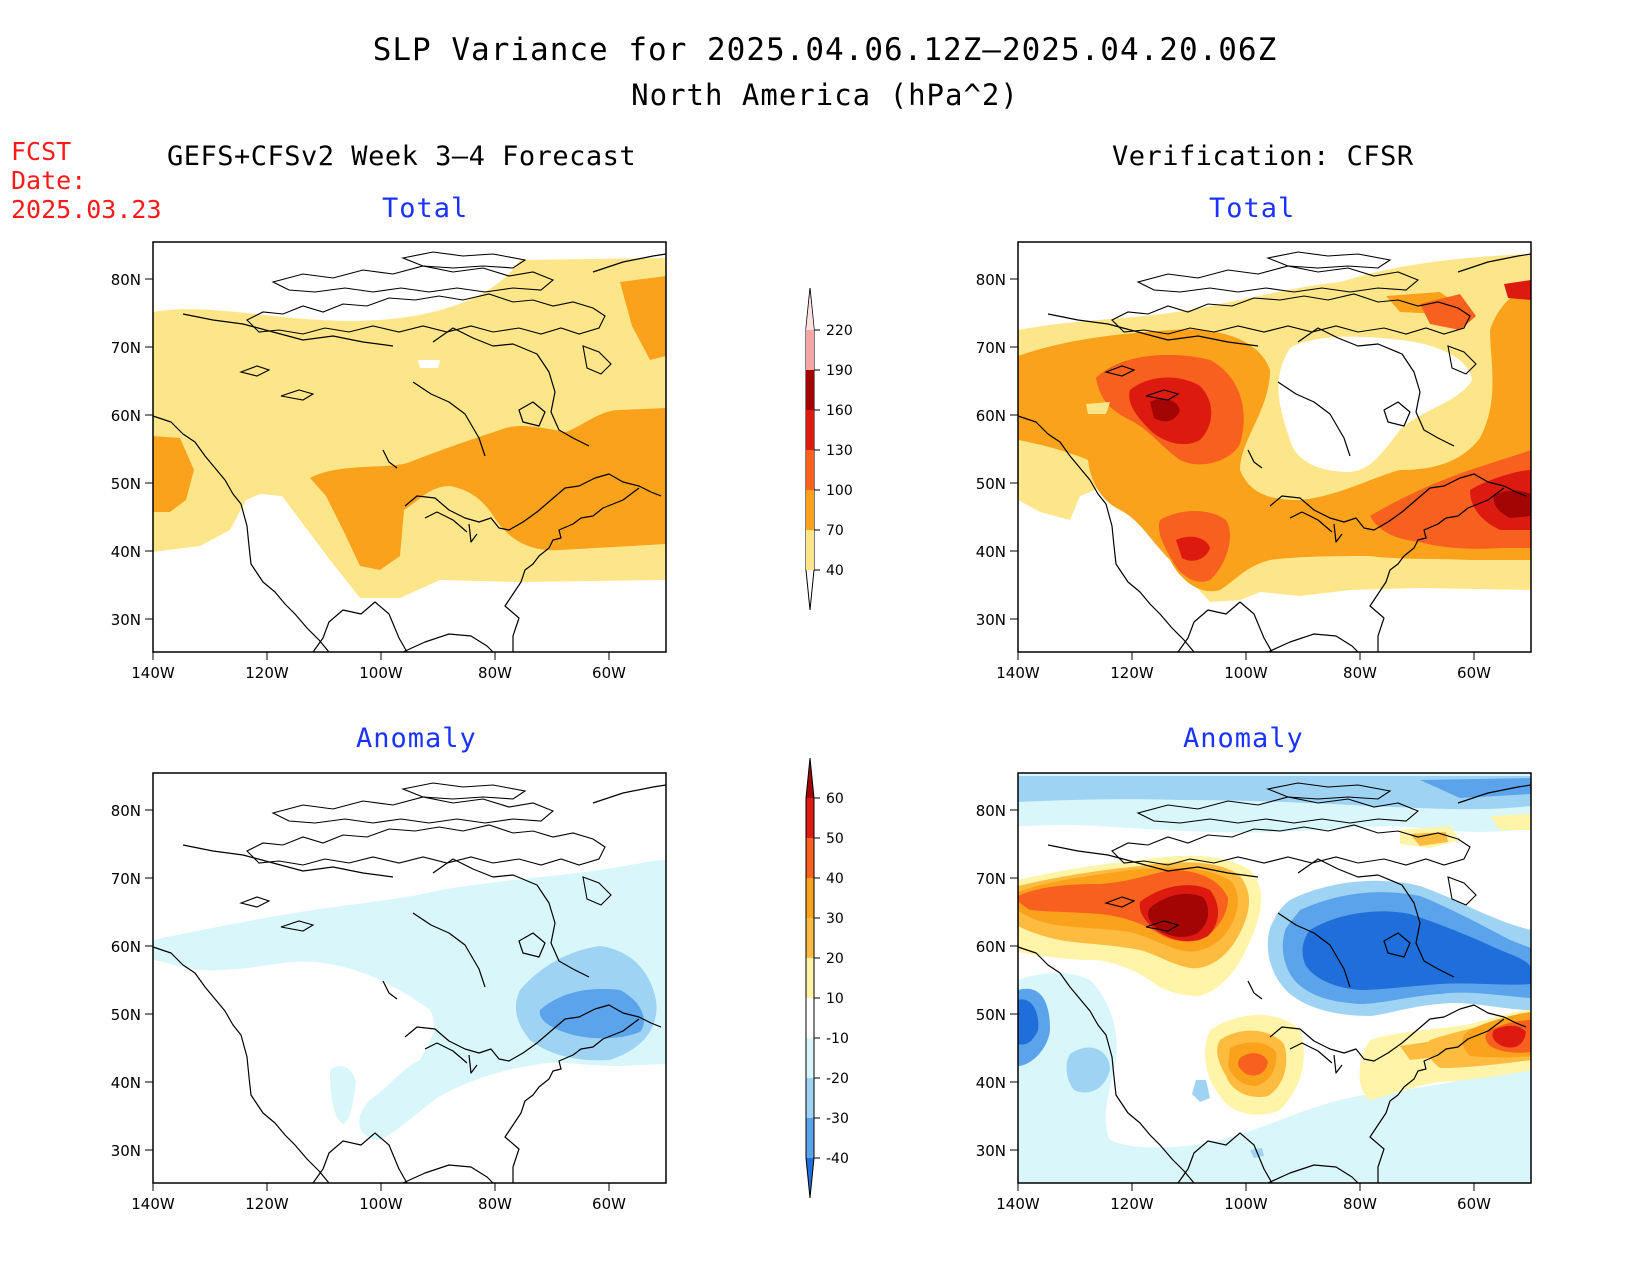 This screenshot has width=1650, height=1275. I want to click on colorbar-anomaly: 60 50 40 30 20 10 -10 -20 -30 -40, so click(827, 978).